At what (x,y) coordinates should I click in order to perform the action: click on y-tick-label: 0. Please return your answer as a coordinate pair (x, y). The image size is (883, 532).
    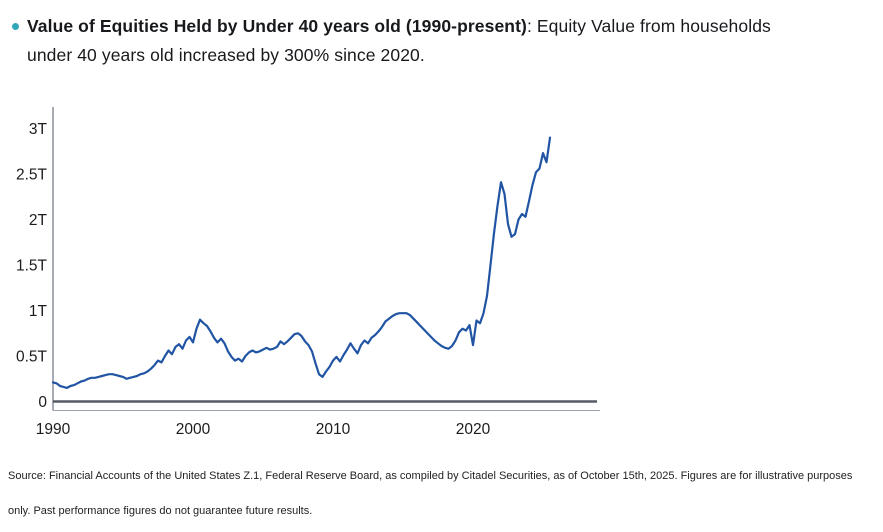
    Looking at the image, I should click on (42, 402).